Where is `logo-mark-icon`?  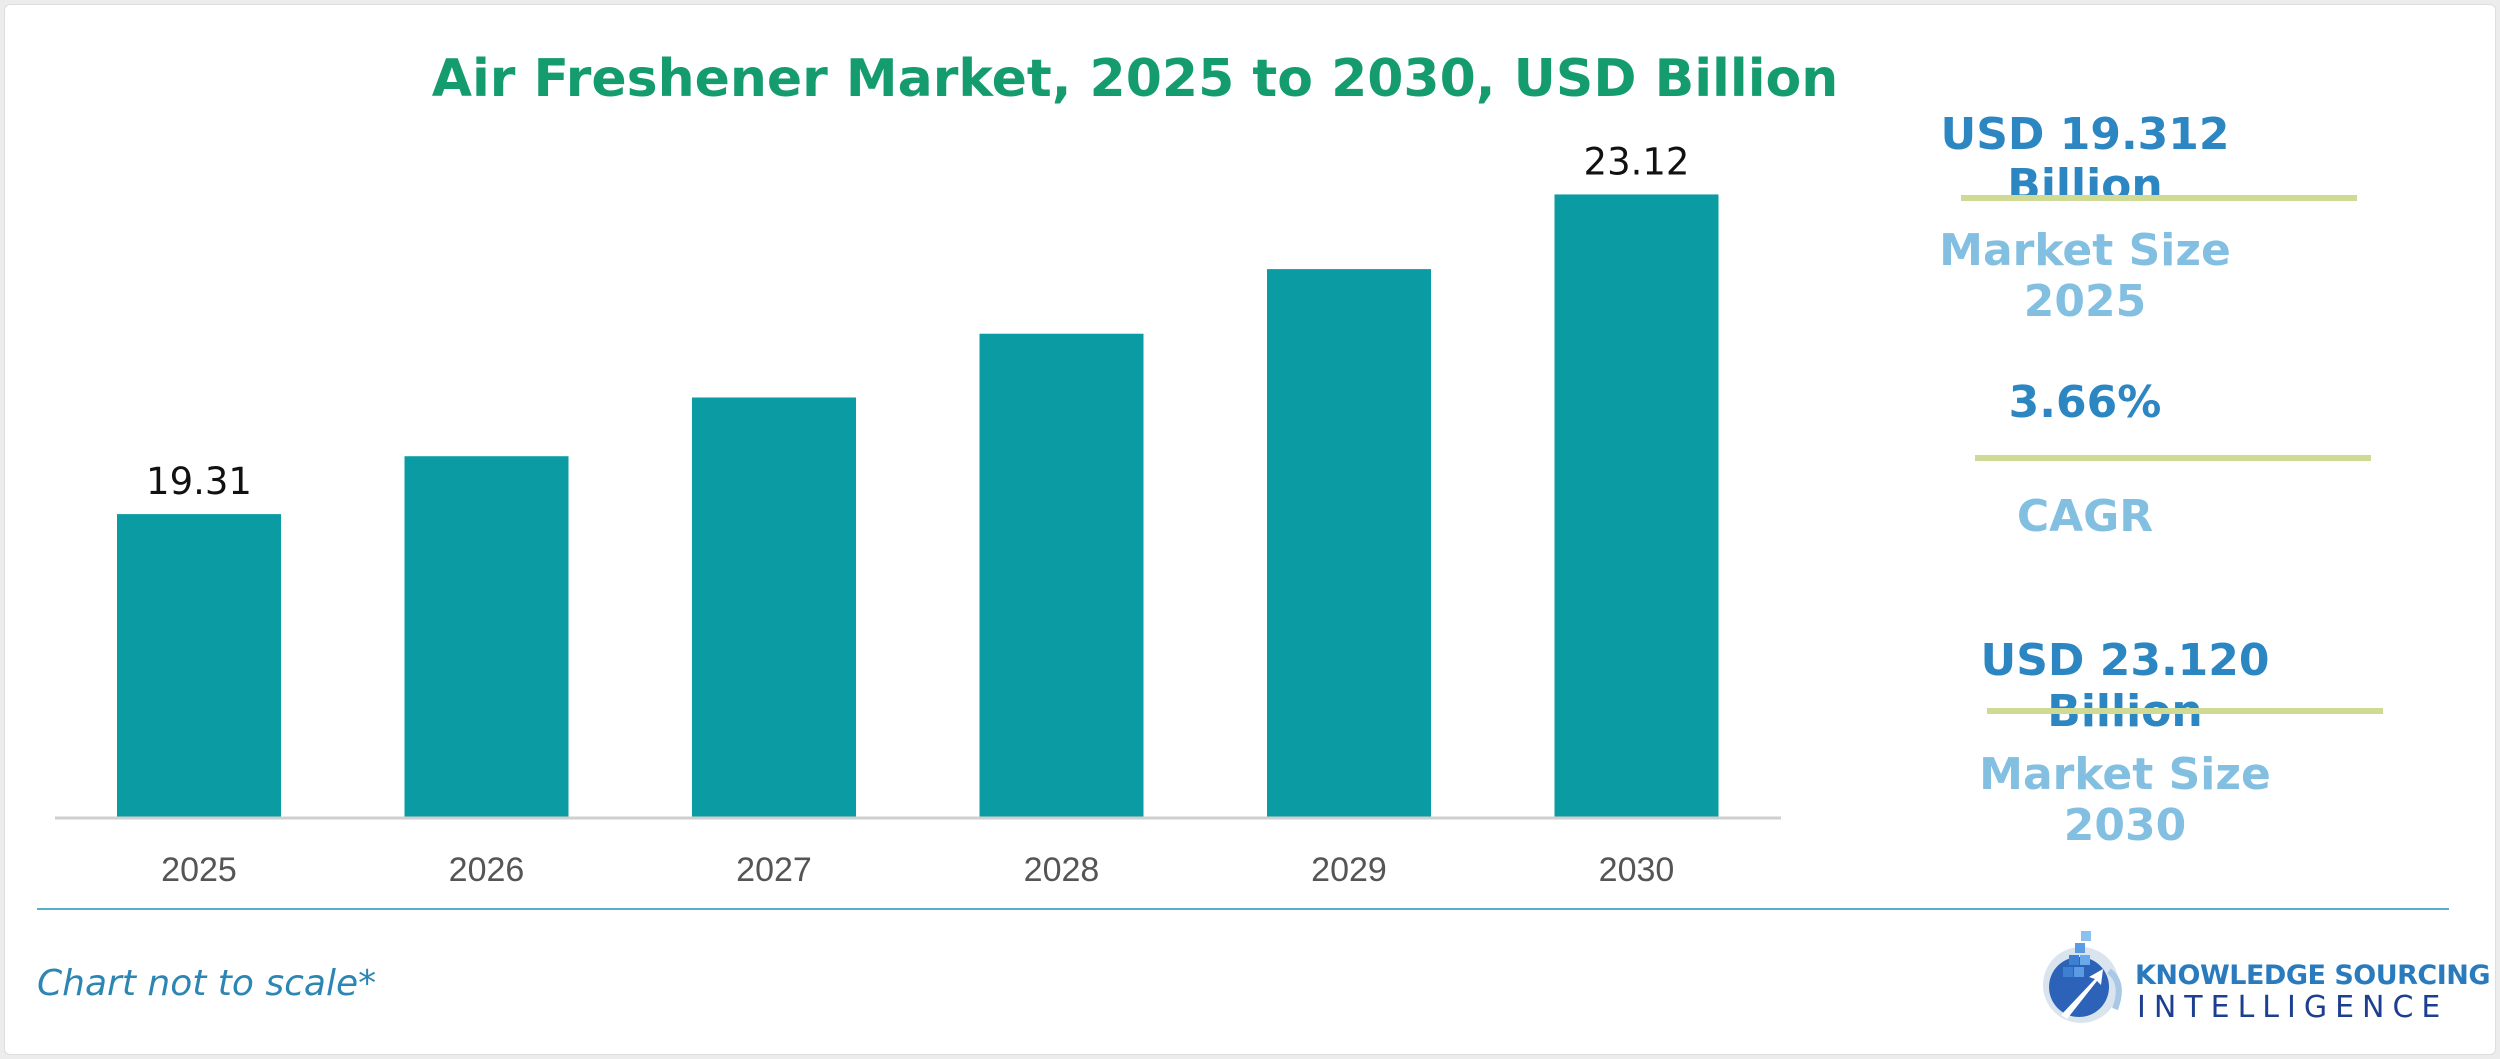
logo-mark-icon is located at coordinates (2082, 977).